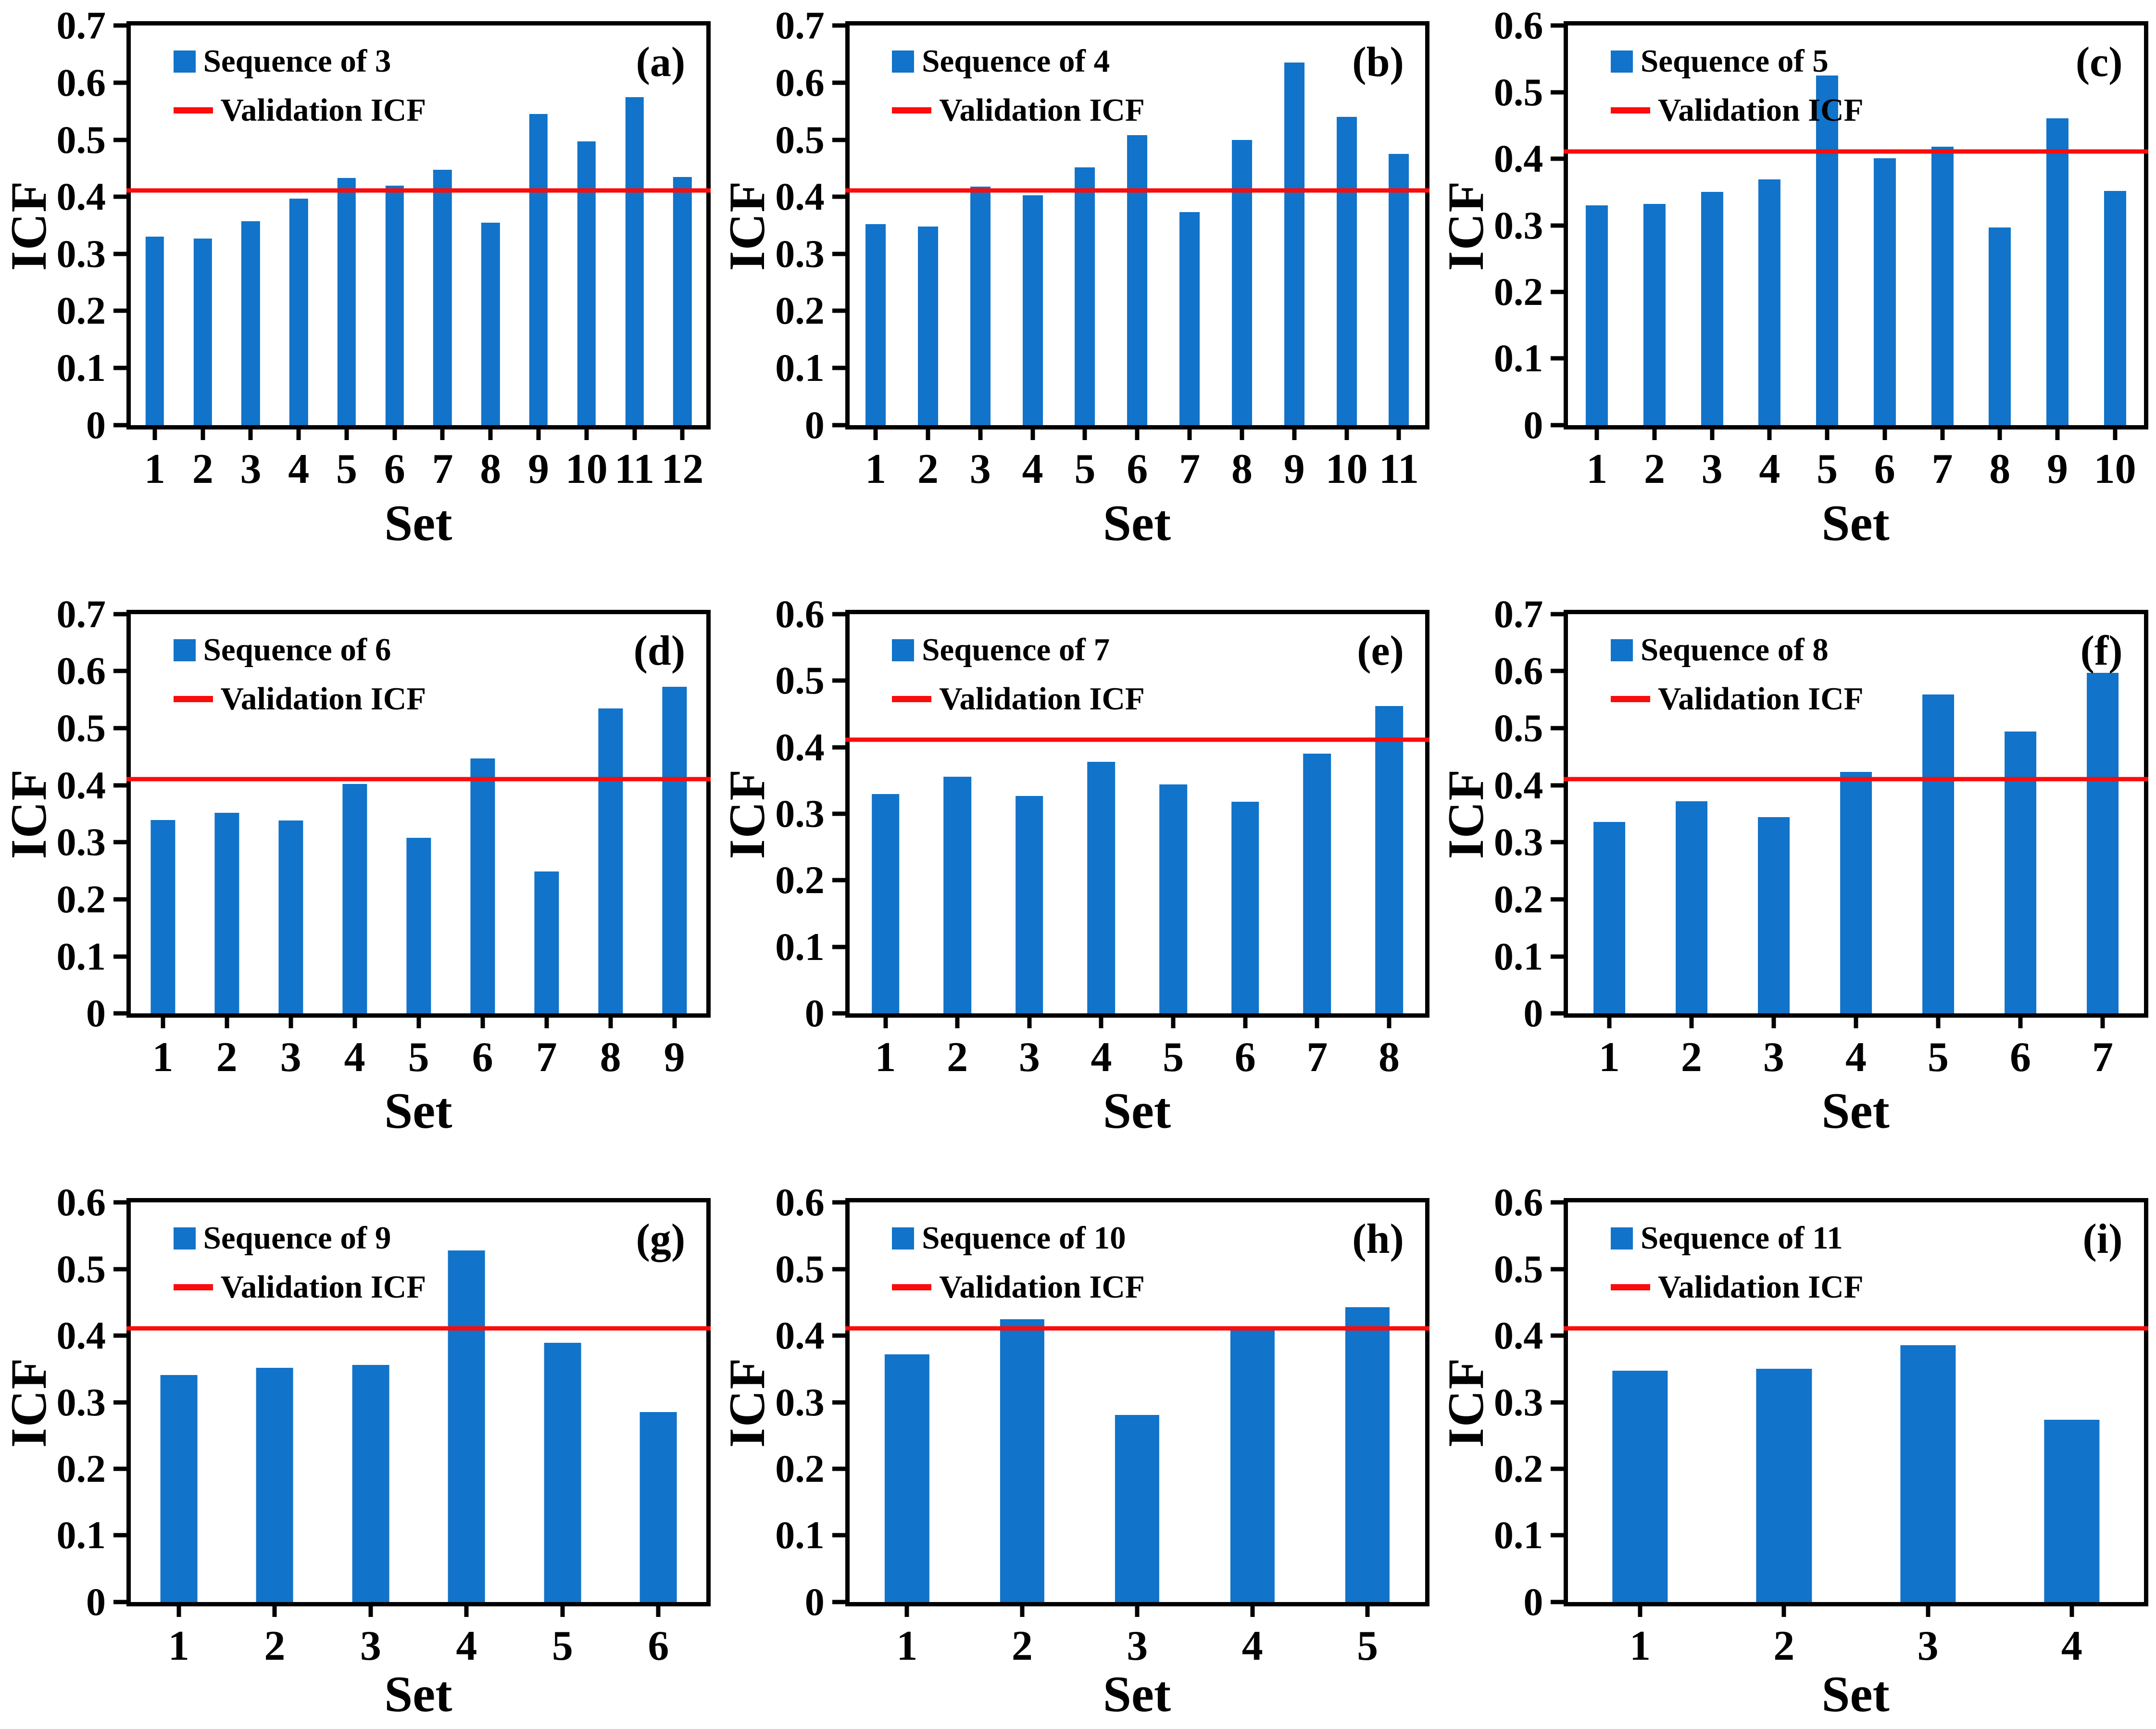 Image resolution: width=2156 pixels, height=1729 pixels. I want to click on bar-series-label: Sequence of 9, so click(297, 1238).